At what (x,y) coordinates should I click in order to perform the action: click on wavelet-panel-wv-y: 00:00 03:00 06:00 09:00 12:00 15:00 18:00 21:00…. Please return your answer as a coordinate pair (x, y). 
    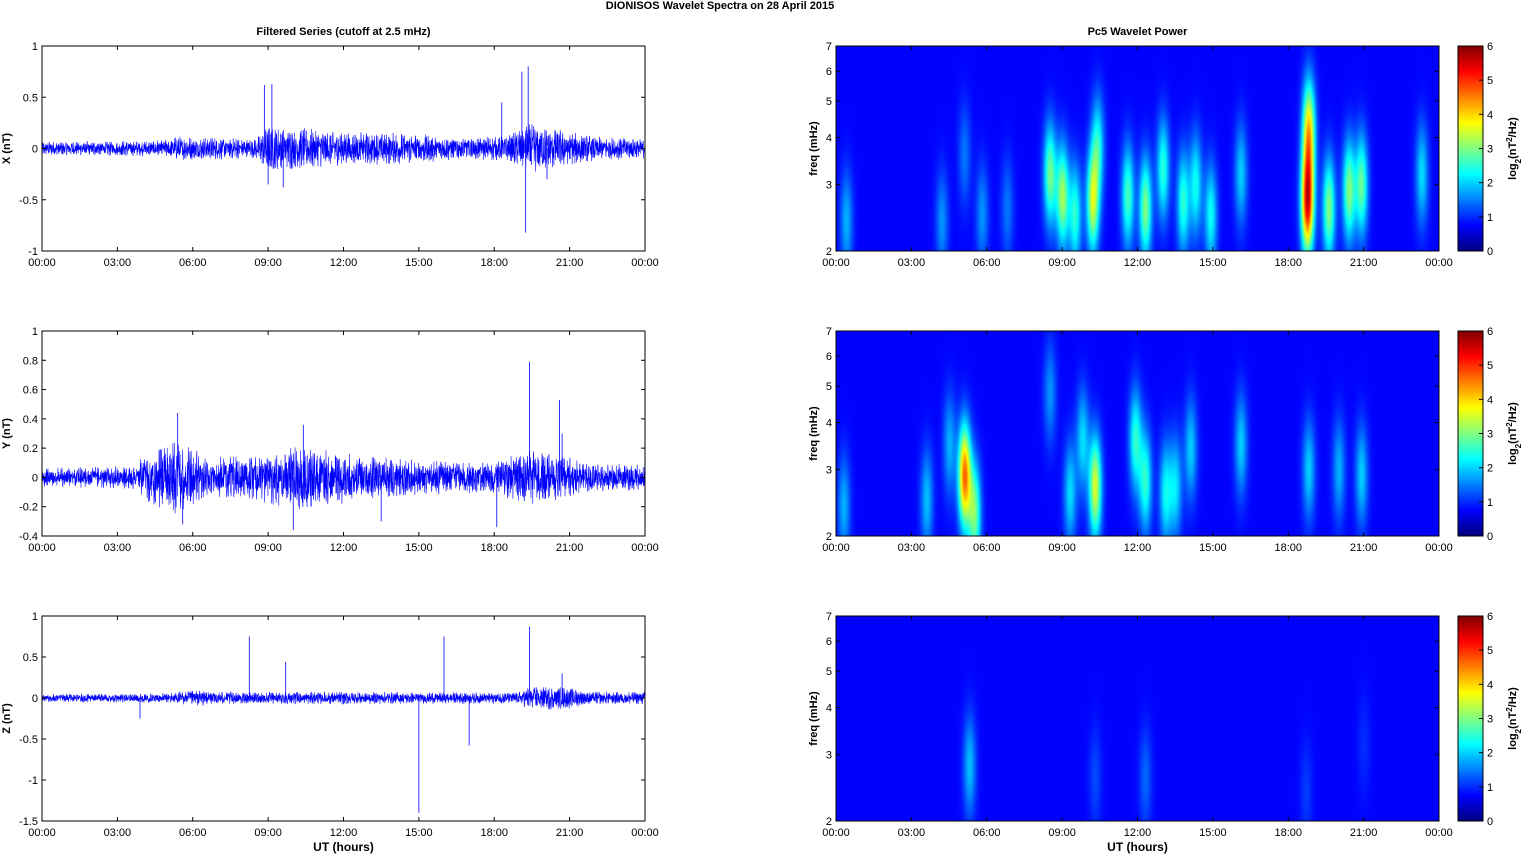
    Looking at the image, I should click on (1164, 440).